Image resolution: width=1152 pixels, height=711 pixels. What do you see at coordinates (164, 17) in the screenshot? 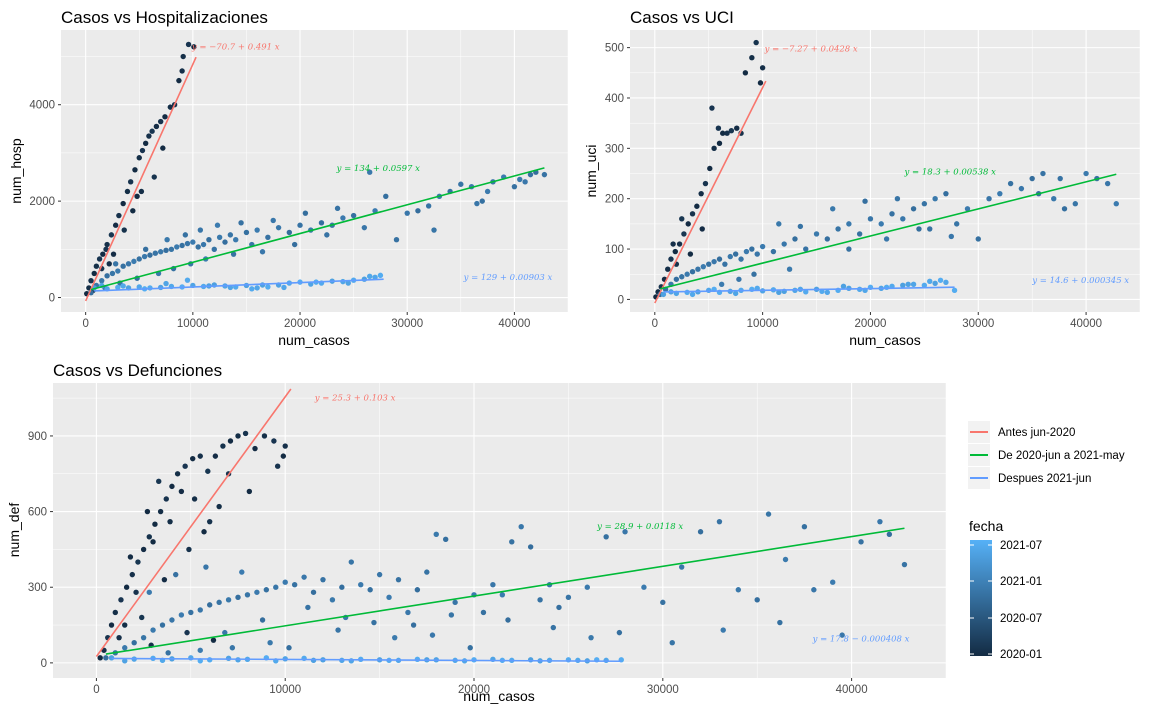
I see `chart-title: Casos vs Hospitalizaciones` at bounding box center [164, 17].